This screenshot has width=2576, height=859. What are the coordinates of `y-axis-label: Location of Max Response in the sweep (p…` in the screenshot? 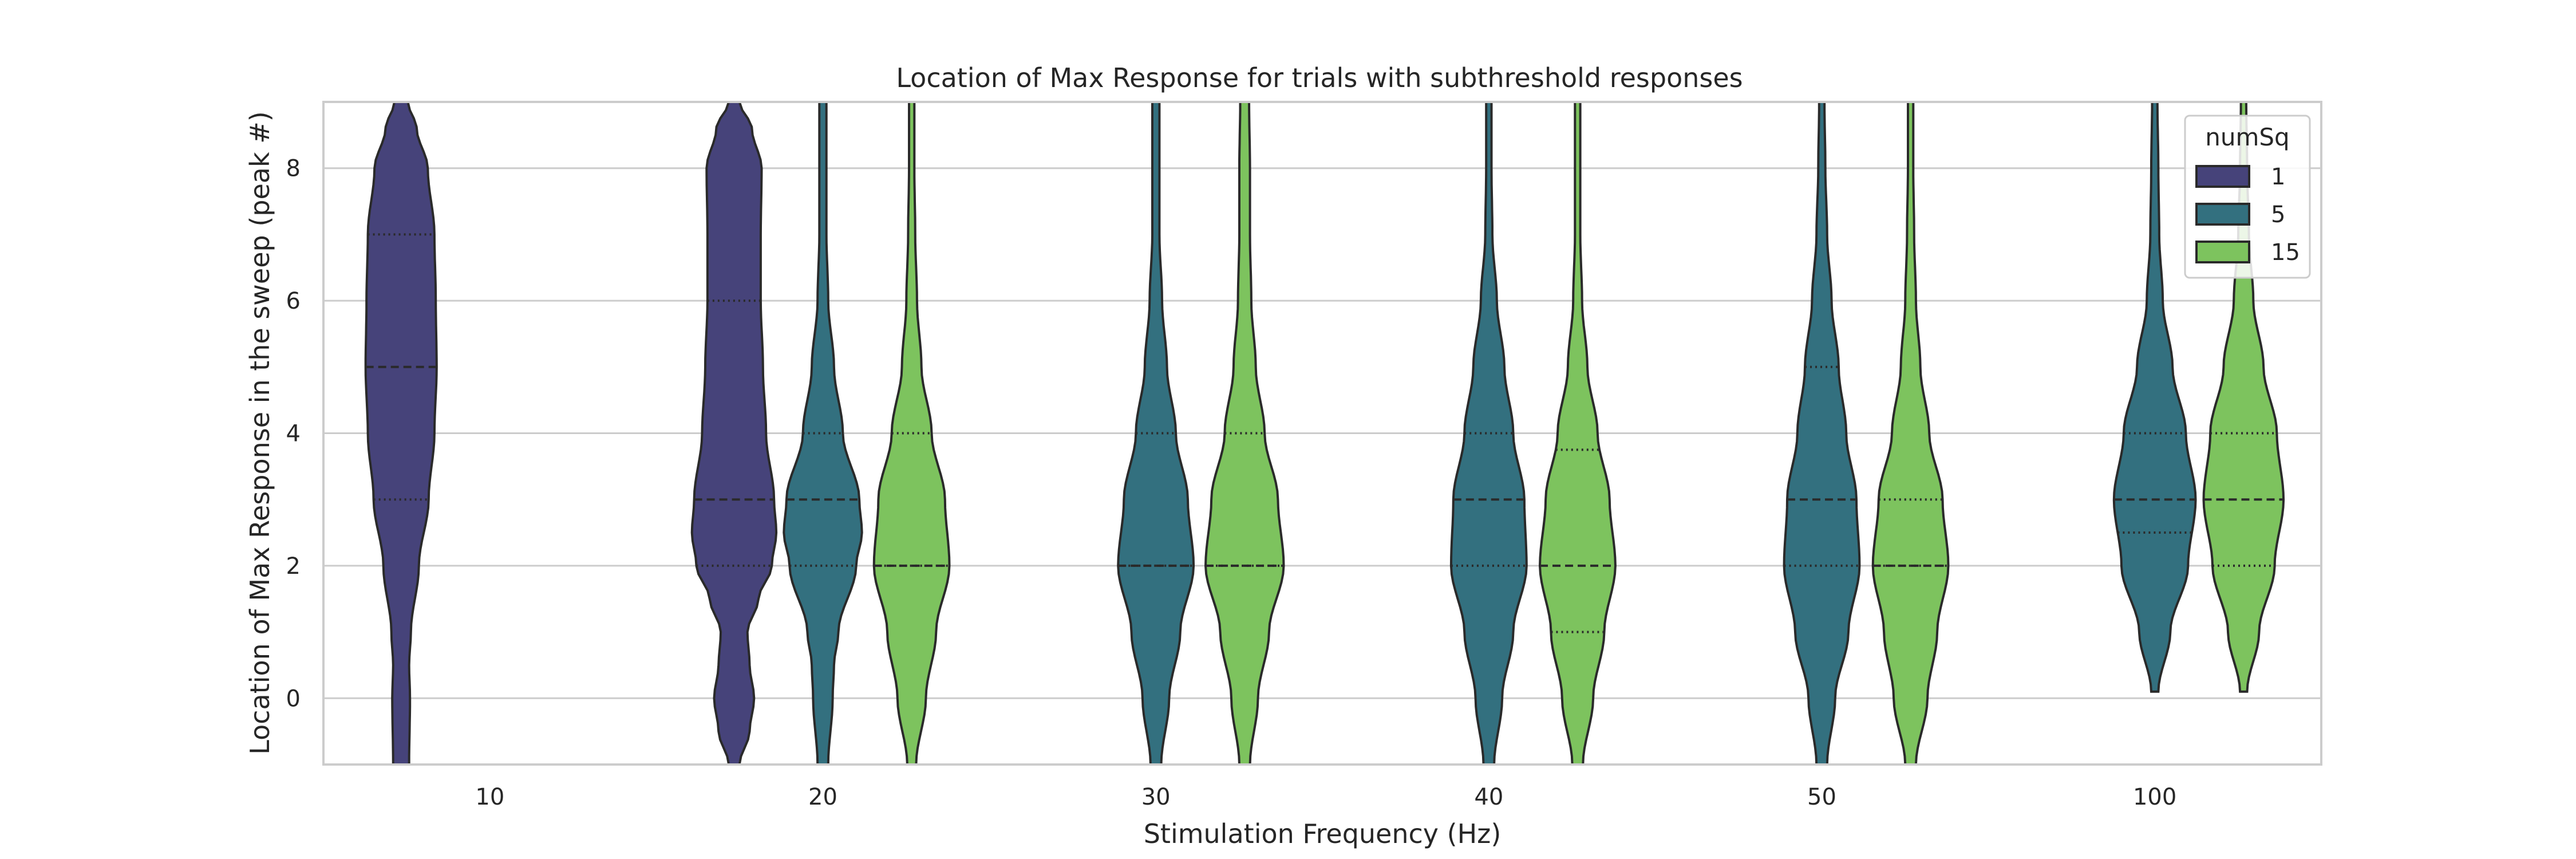 It's located at (259, 432).